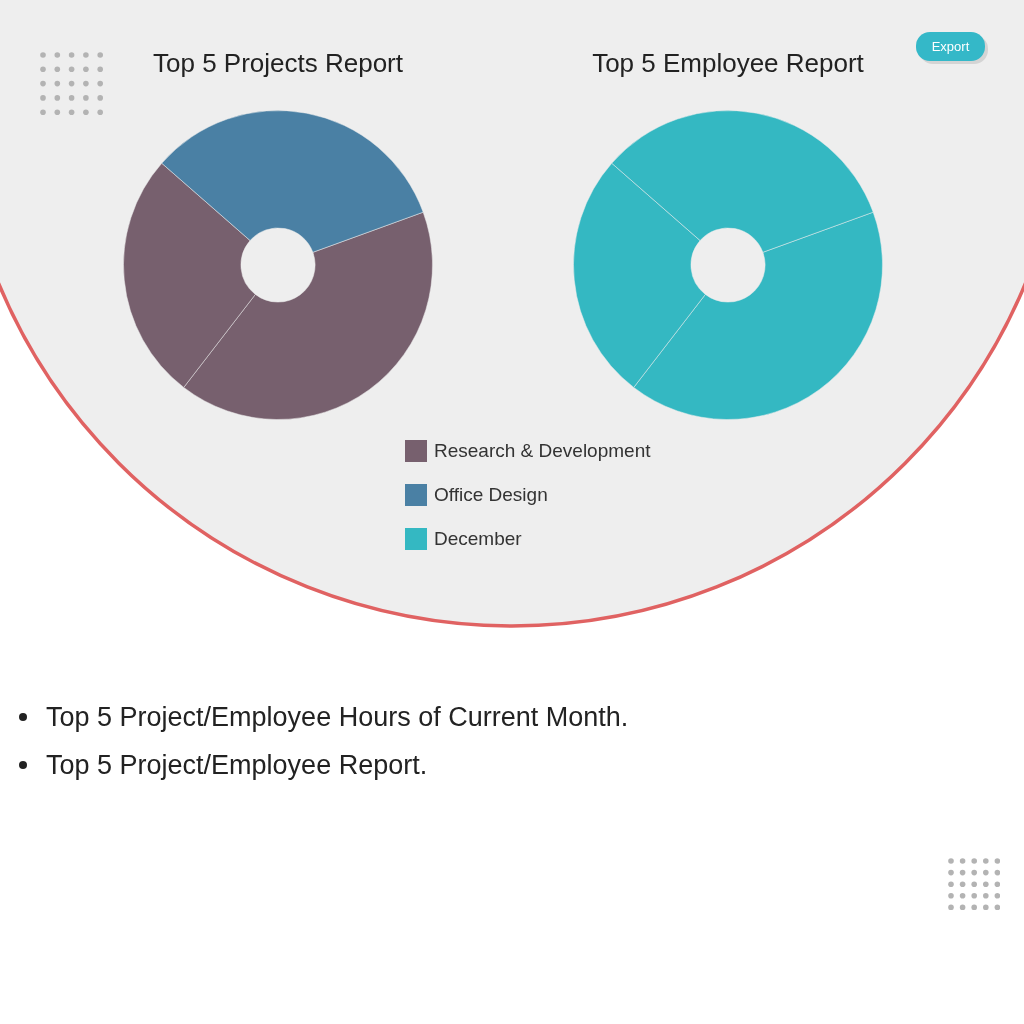  Describe the element at coordinates (478, 539) in the screenshot. I see `legend-label: December` at that location.